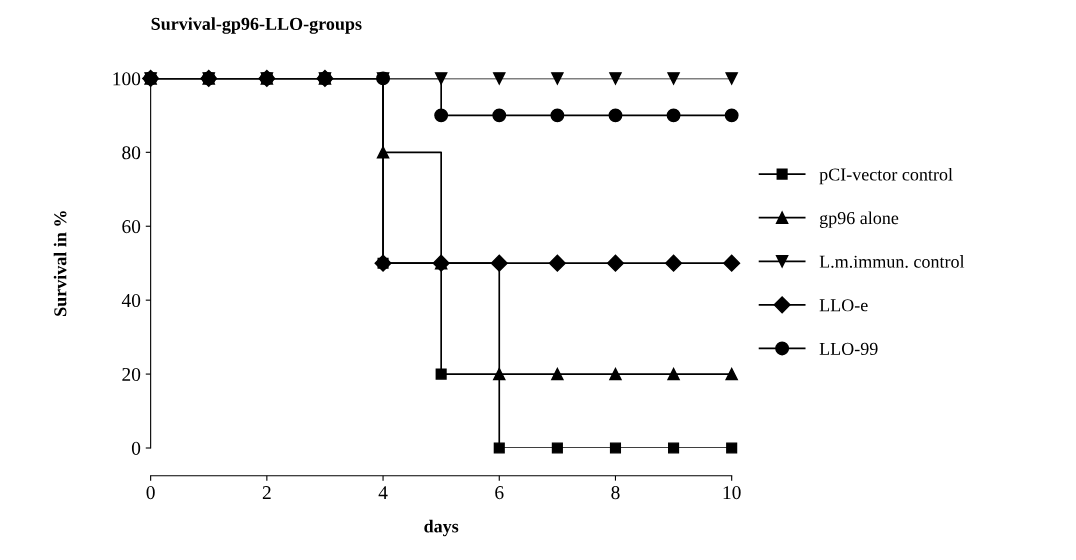 The width and height of the screenshot is (1076, 560). I want to click on y-tick-label: 0, so click(136, 448).